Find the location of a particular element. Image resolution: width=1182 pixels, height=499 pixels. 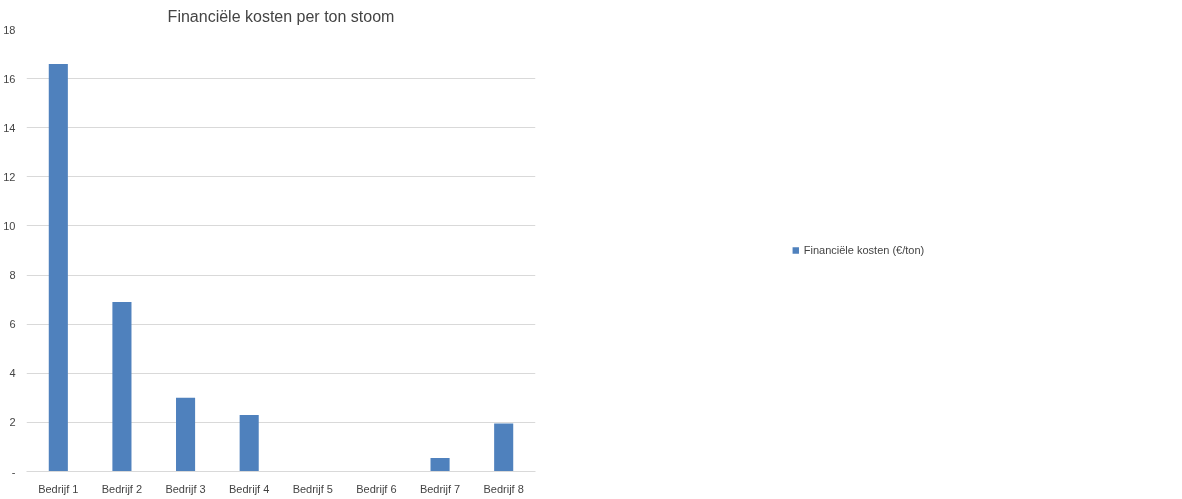

y-tick-label: 16 is located at coordinates (9, 78).